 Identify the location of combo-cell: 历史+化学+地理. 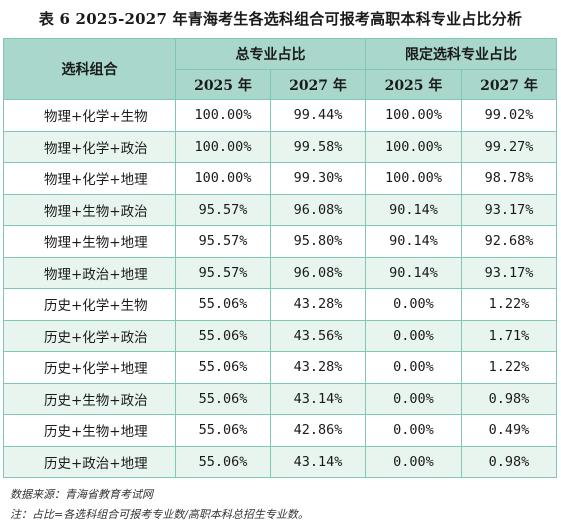
(89, 367).